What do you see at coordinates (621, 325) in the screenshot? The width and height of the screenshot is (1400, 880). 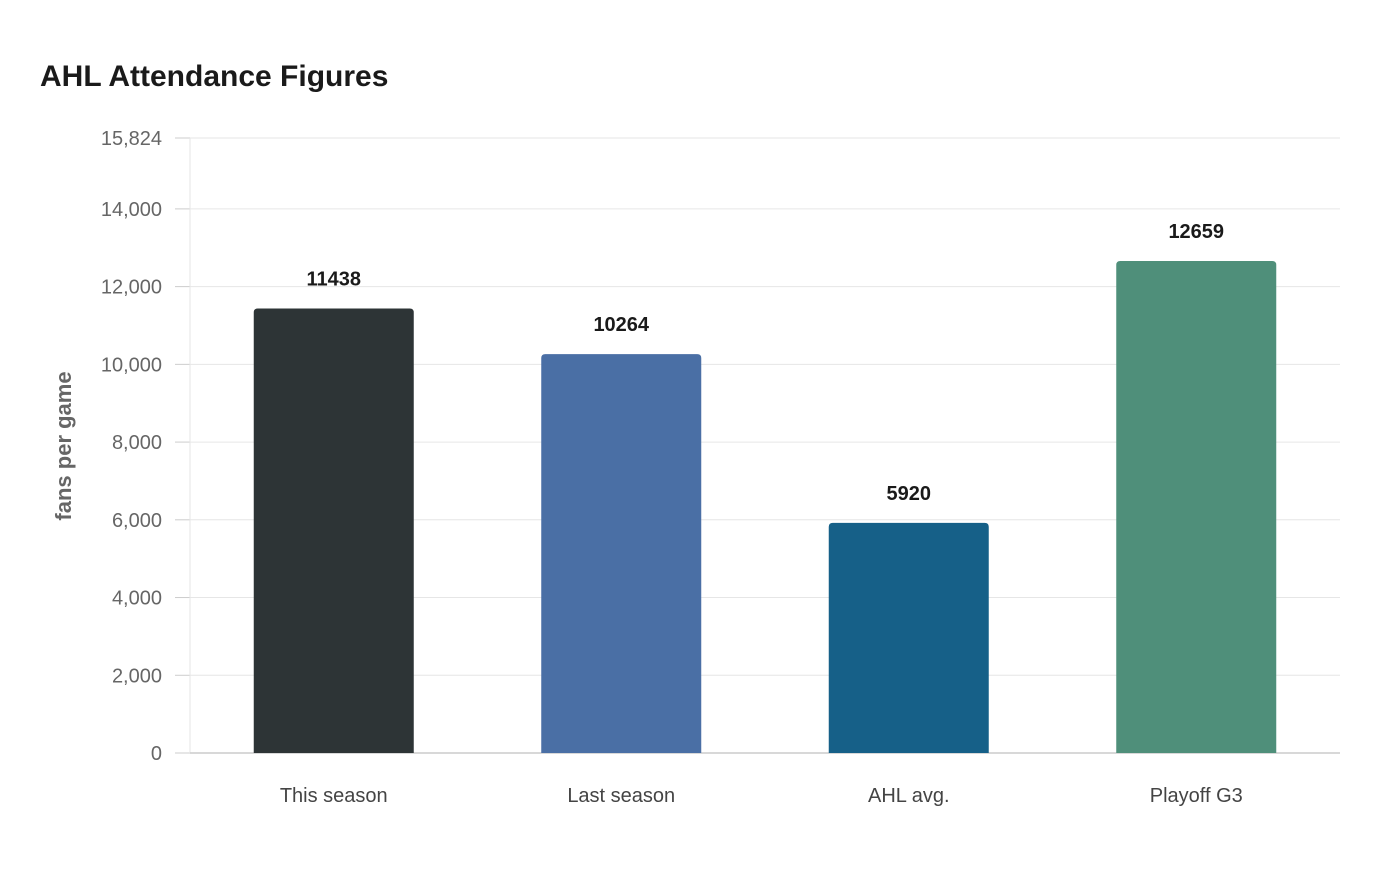 I see `data-label: 10264` at bounding box center [621, 325].